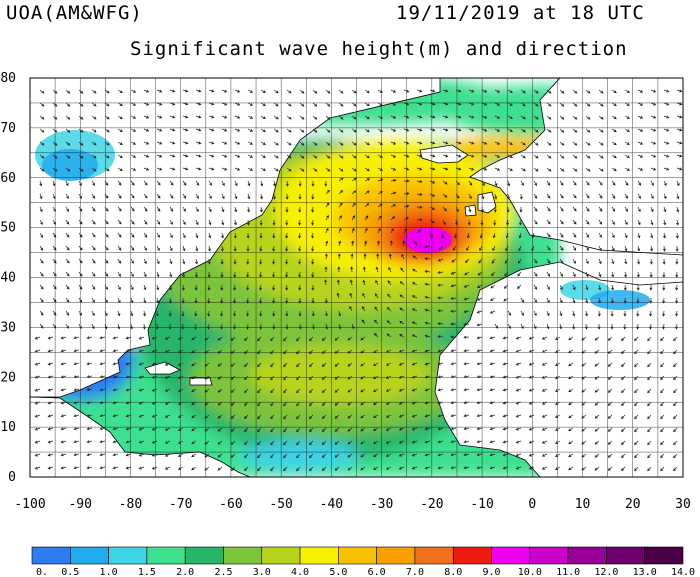 This screenshot has width=700, height=577. I want to click on colorbar-swatch, so click(549, 555).